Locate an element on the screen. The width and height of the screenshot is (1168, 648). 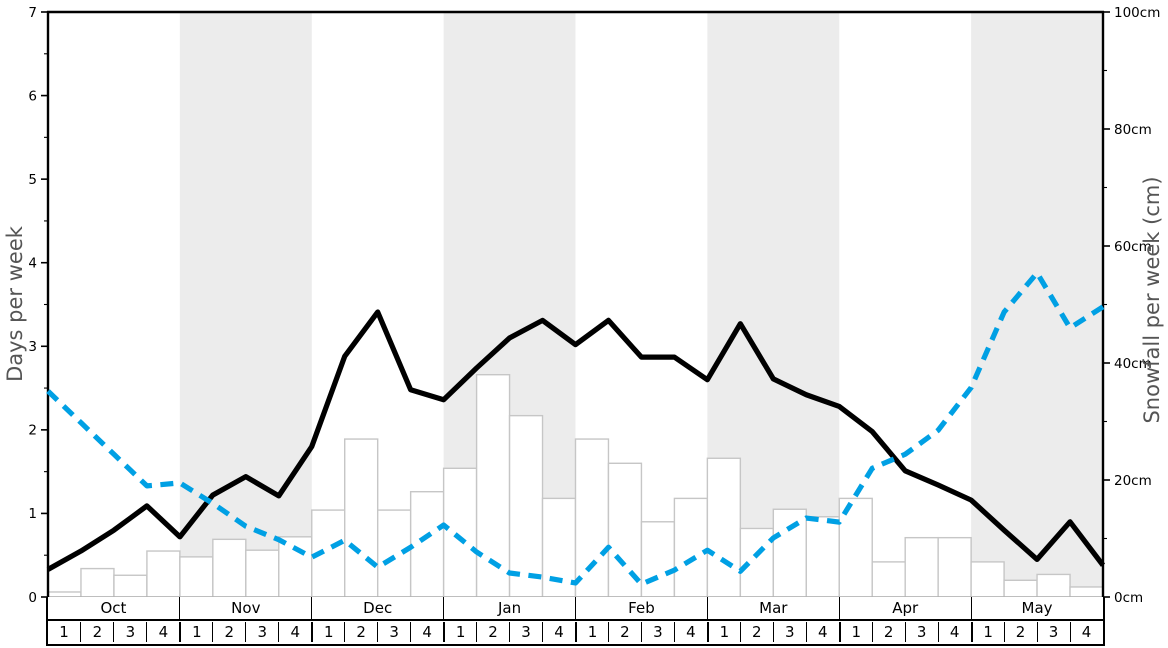
right-axis-tick-label: 60cm is located at coordinates (1133, 247).